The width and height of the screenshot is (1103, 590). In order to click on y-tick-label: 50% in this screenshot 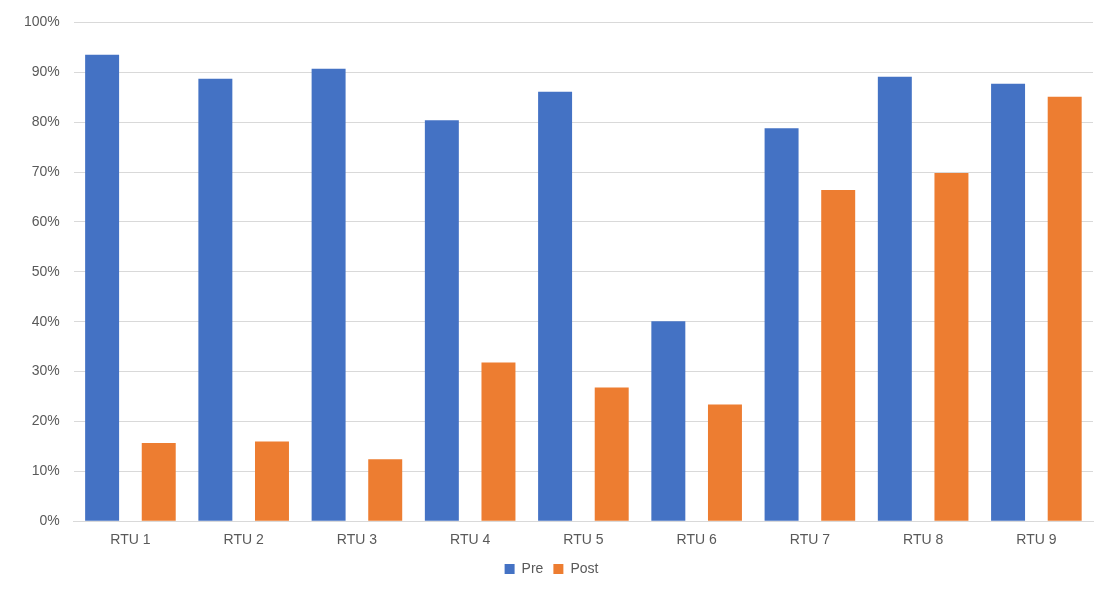, I will do `click(45, 270)`.